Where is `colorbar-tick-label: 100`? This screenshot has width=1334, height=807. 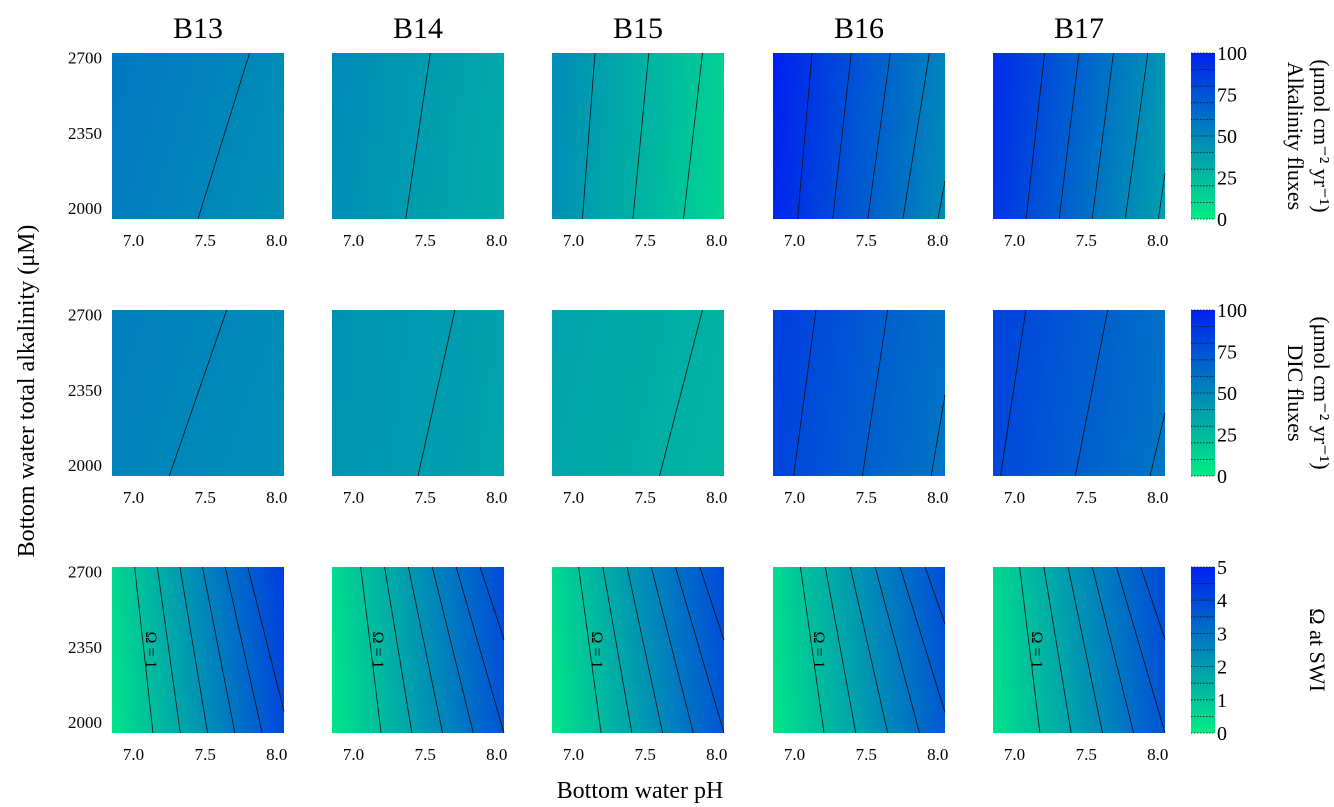
colorbar-tick-label: 100 is located at coordinates (1232, 54).